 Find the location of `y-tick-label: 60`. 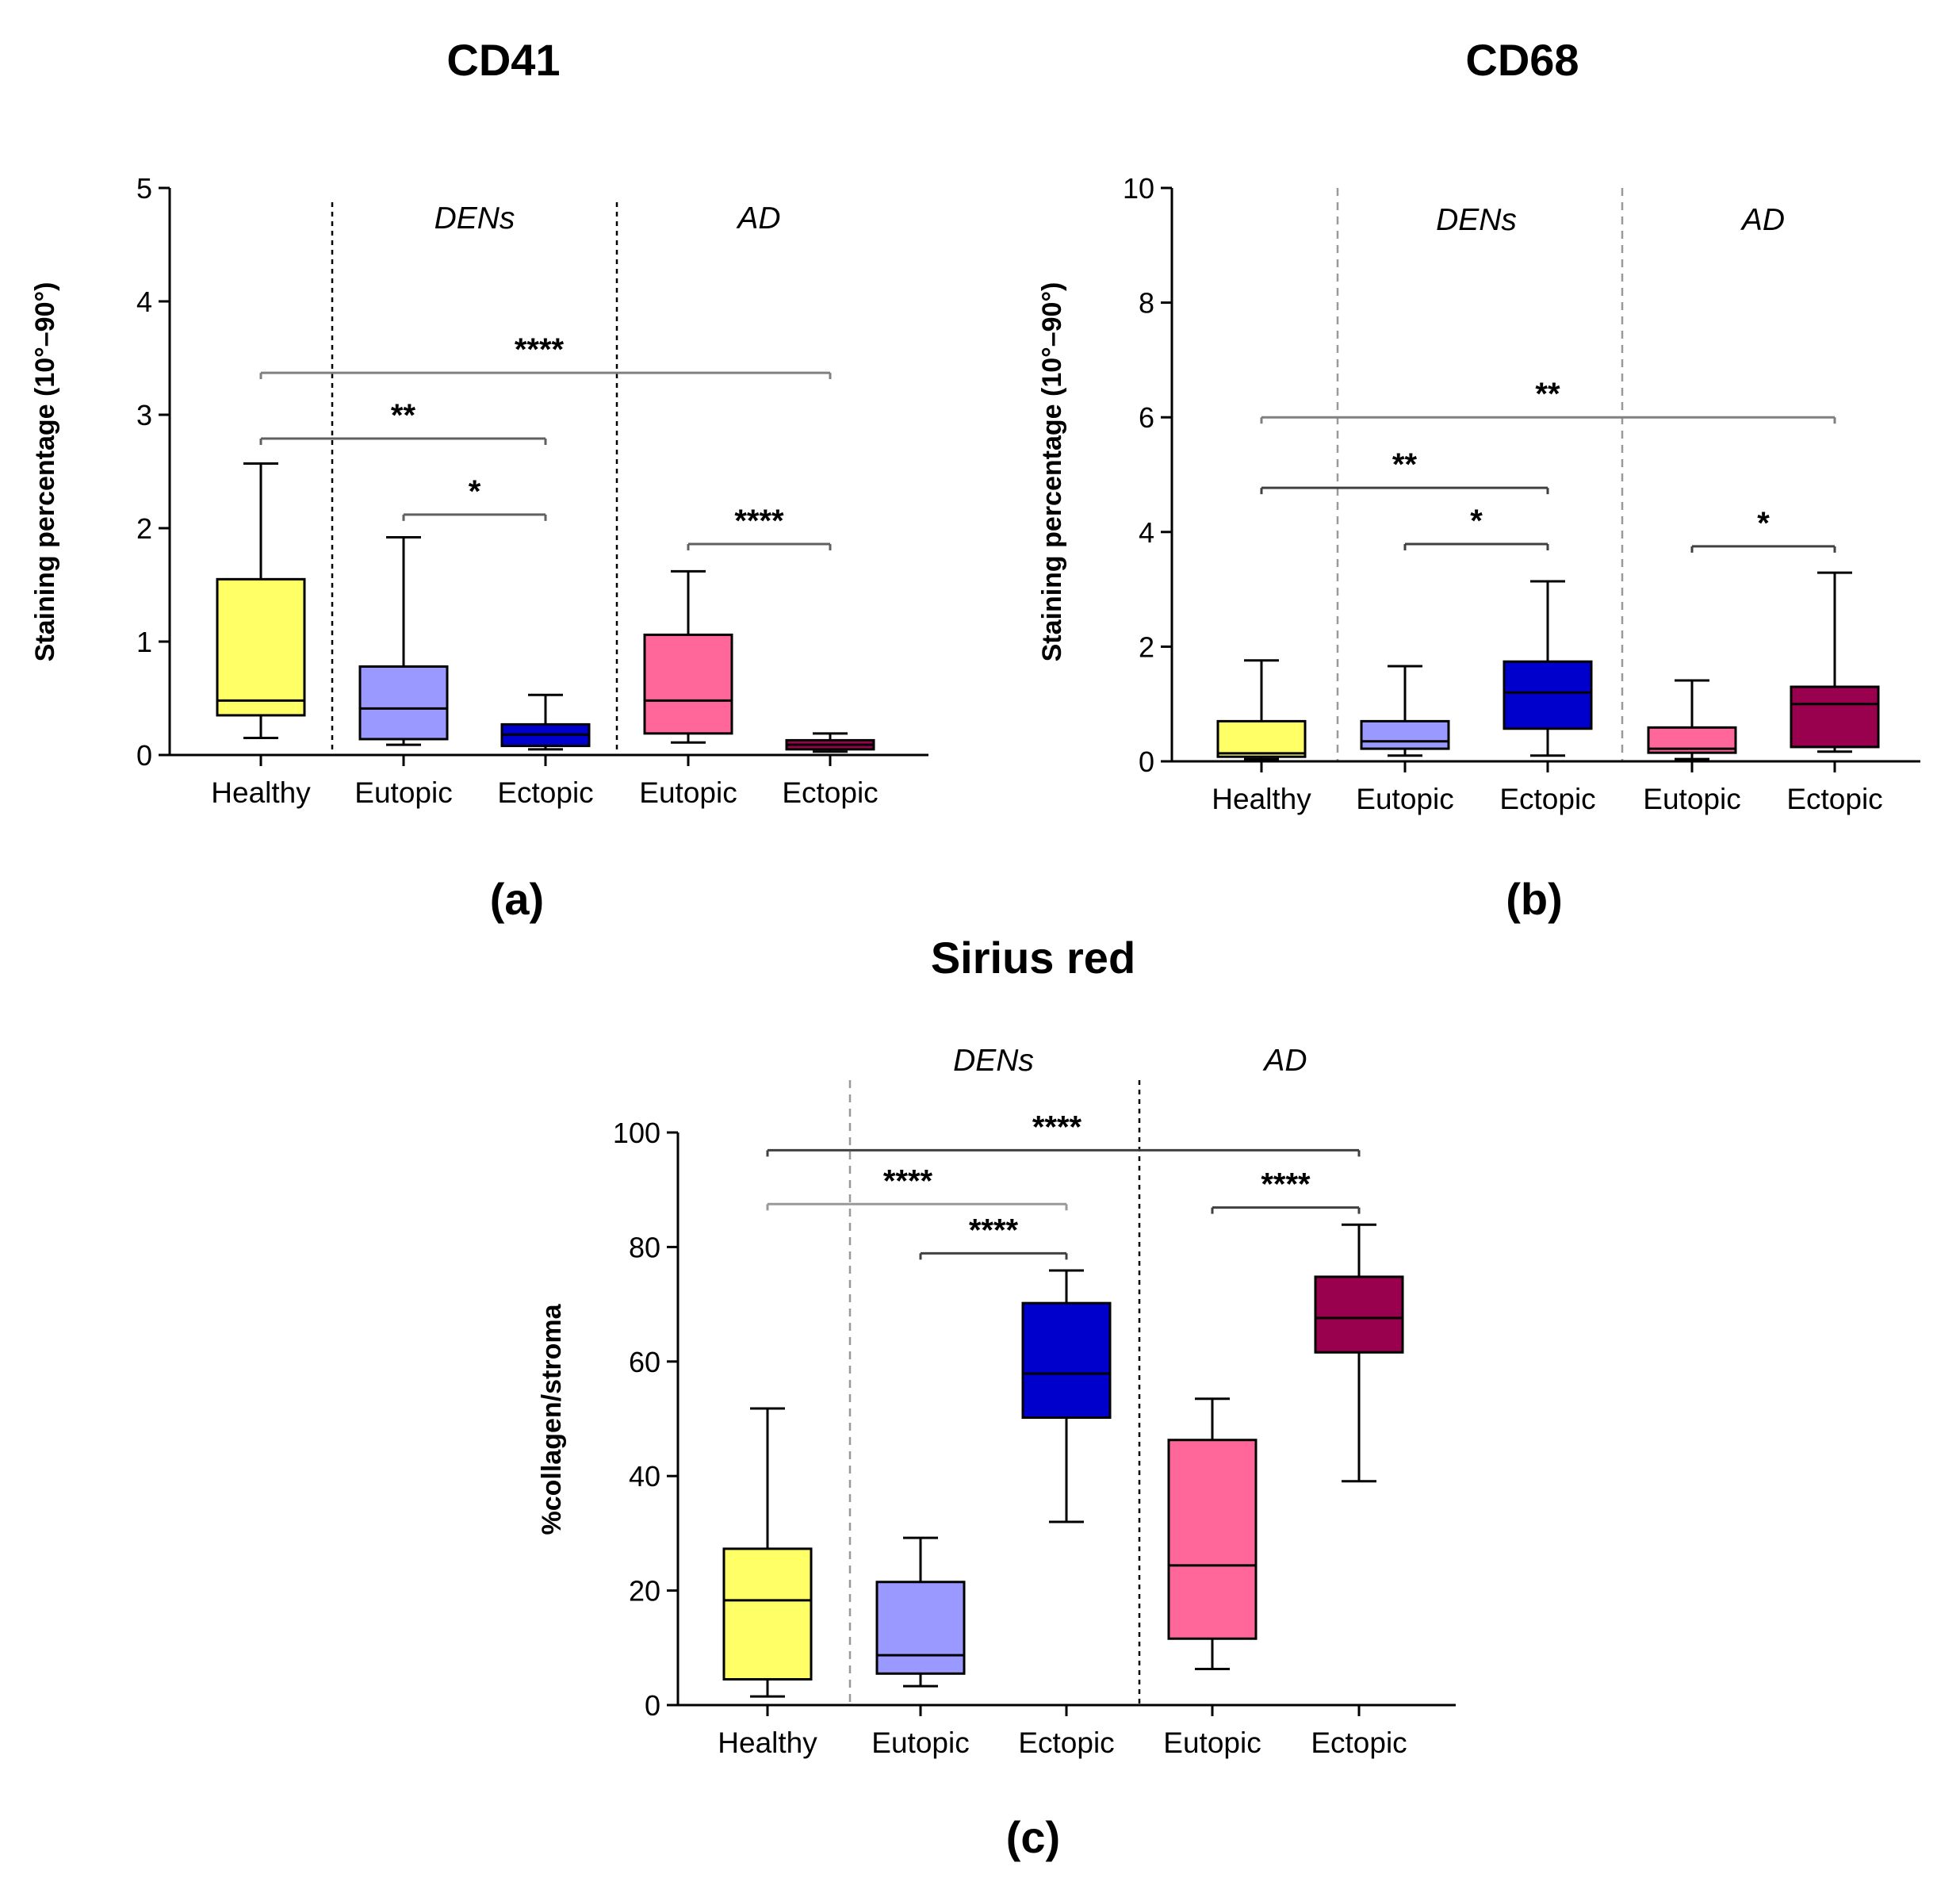

y-tick-label: 60 is located at coordinates (644, 1362).